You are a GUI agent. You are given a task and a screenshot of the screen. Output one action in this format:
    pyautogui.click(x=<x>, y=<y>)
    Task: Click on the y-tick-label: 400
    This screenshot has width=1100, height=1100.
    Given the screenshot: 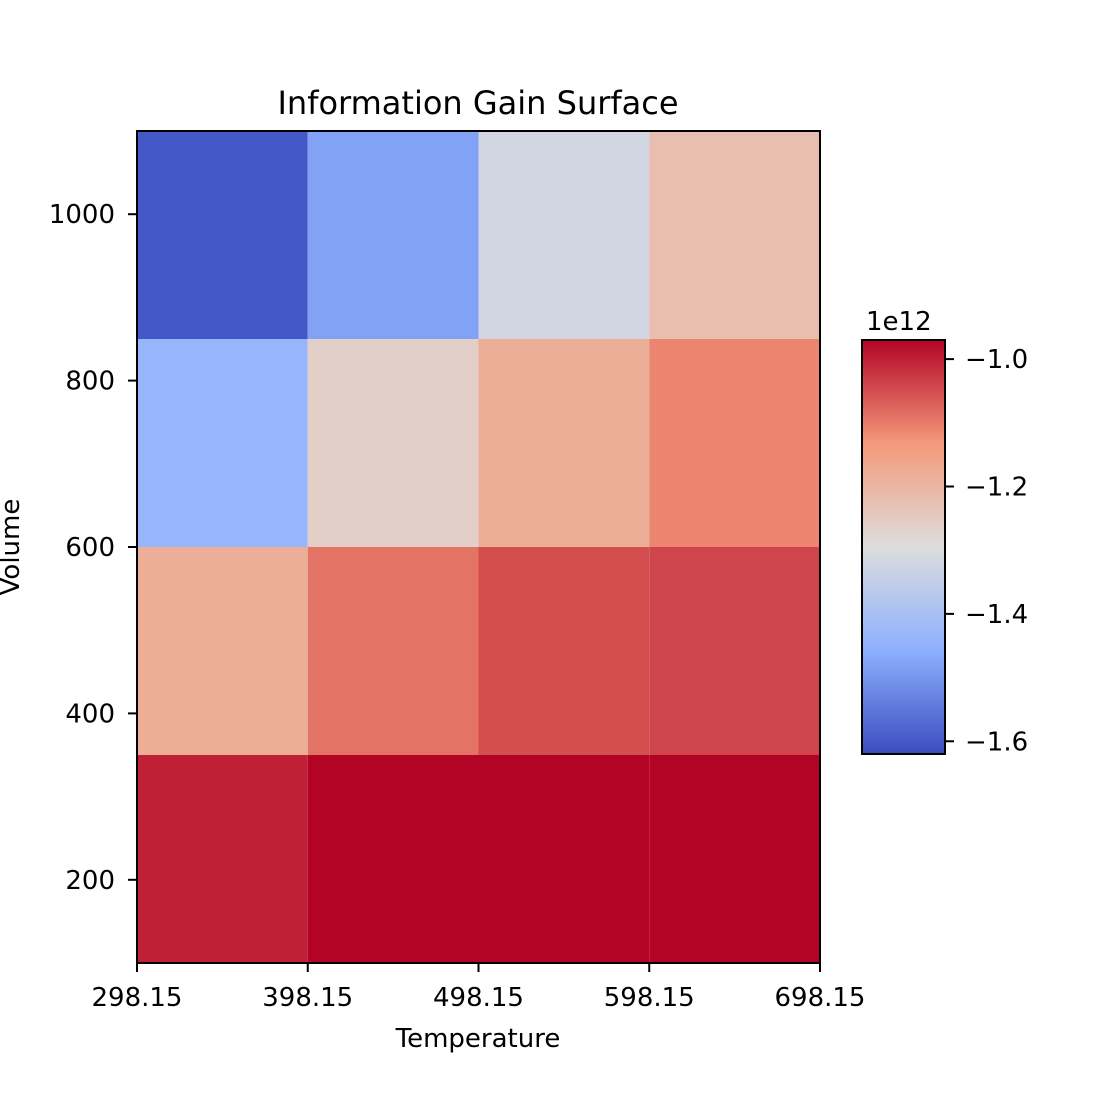 What is the action you would take?
    pyautogui.click(x=90, y=714)
    